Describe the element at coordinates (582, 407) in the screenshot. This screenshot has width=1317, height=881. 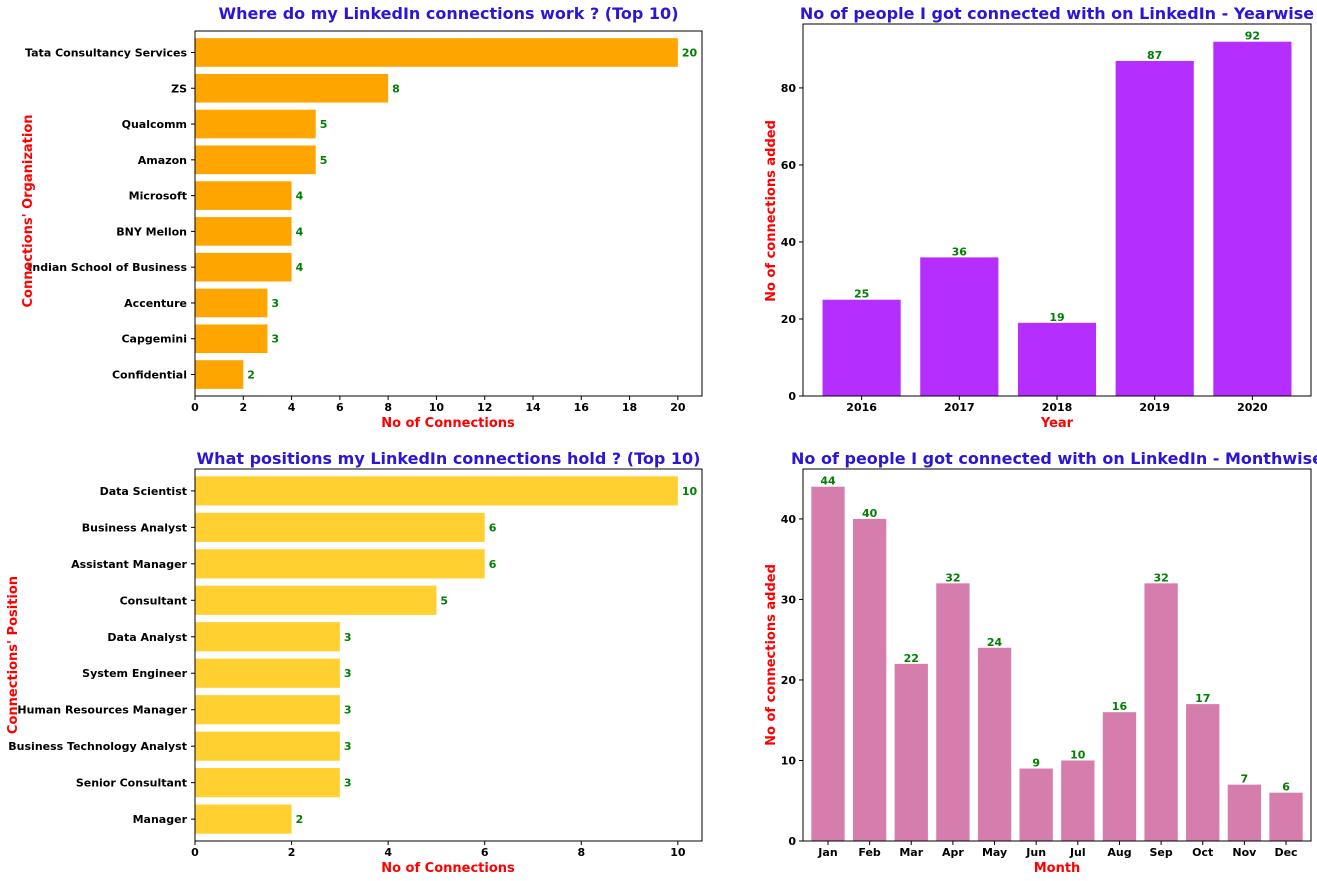
I see `x-tick-label: 16` at that location.